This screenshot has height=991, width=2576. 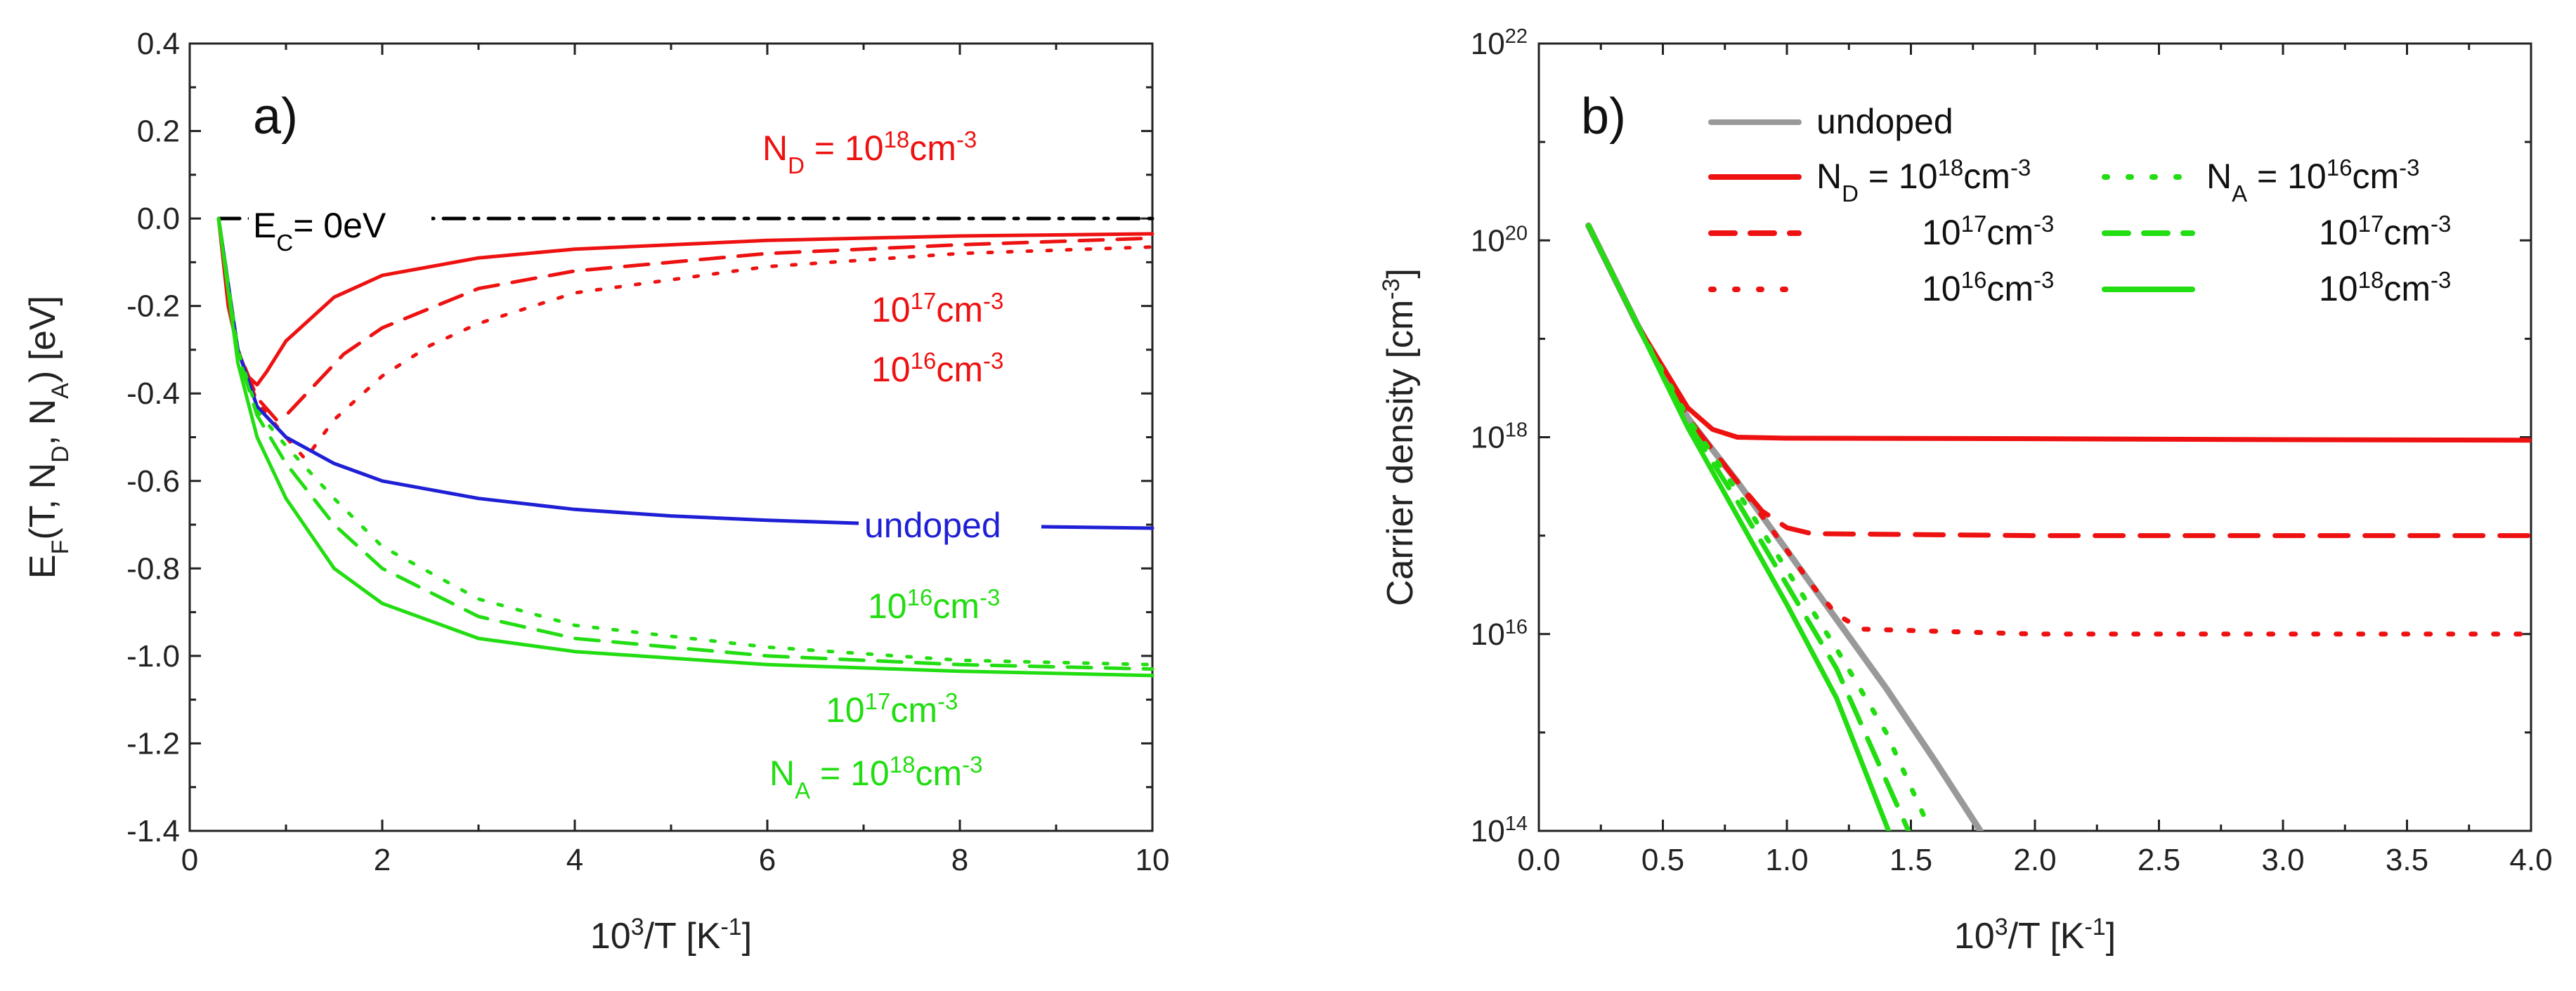 What do you see at coordinates (2530, 860) in the screenshot?
I see `x-tick-label: 4.0` at bounding box center [2530, 860].